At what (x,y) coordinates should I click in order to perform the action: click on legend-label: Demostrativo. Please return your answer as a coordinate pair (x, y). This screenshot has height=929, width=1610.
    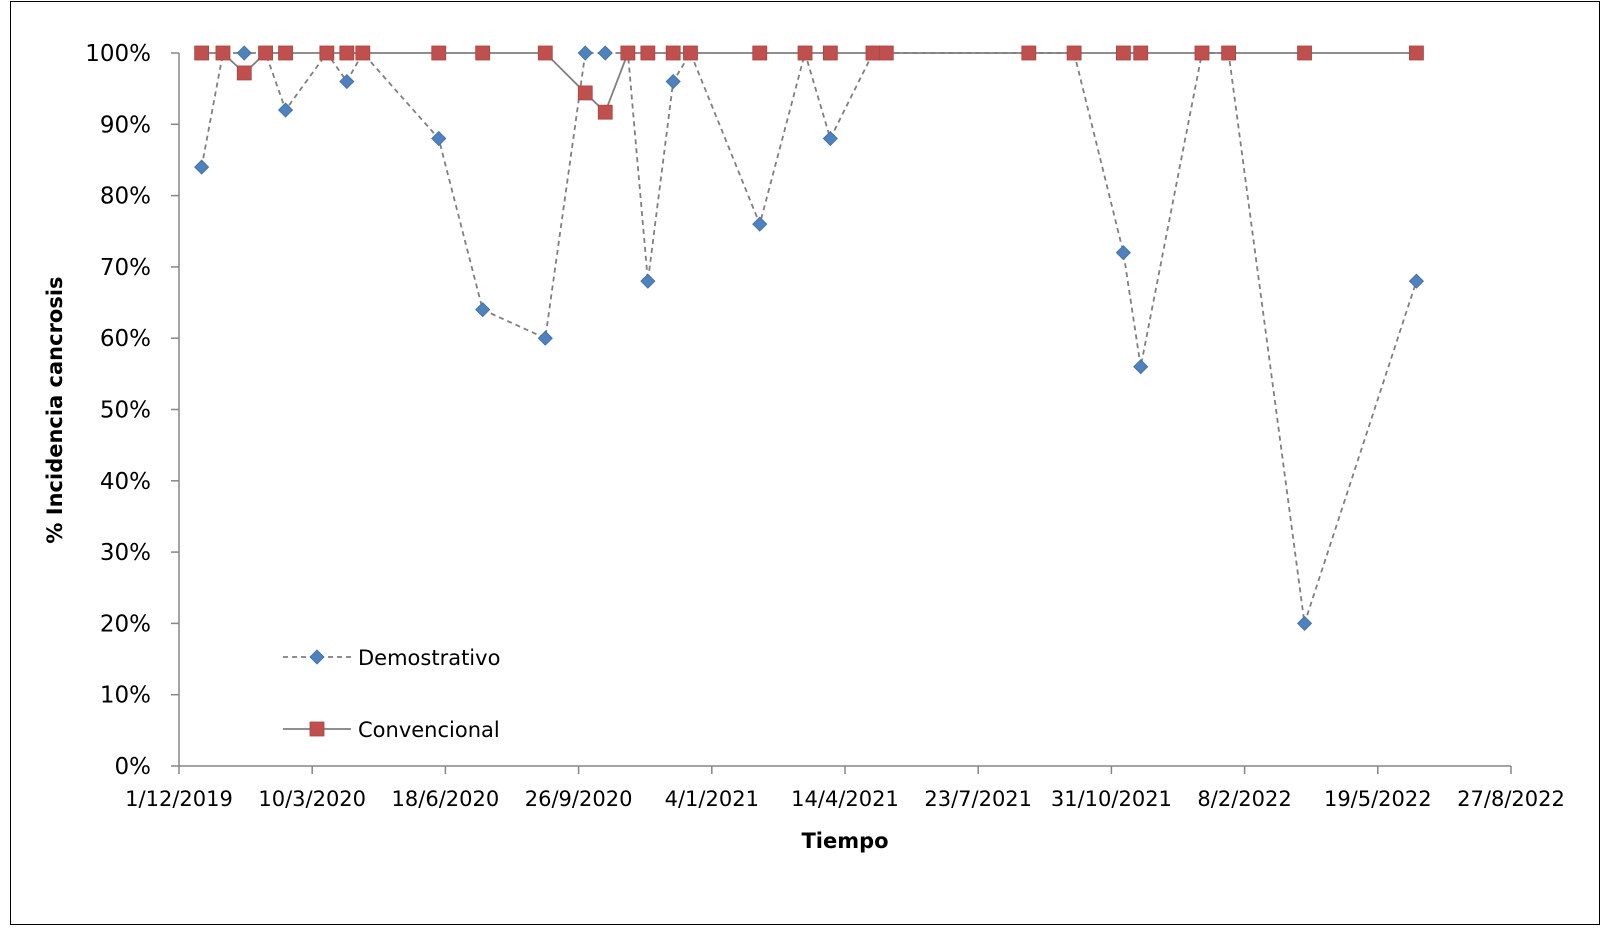
    Looking at the image, I should click on (429, 658).